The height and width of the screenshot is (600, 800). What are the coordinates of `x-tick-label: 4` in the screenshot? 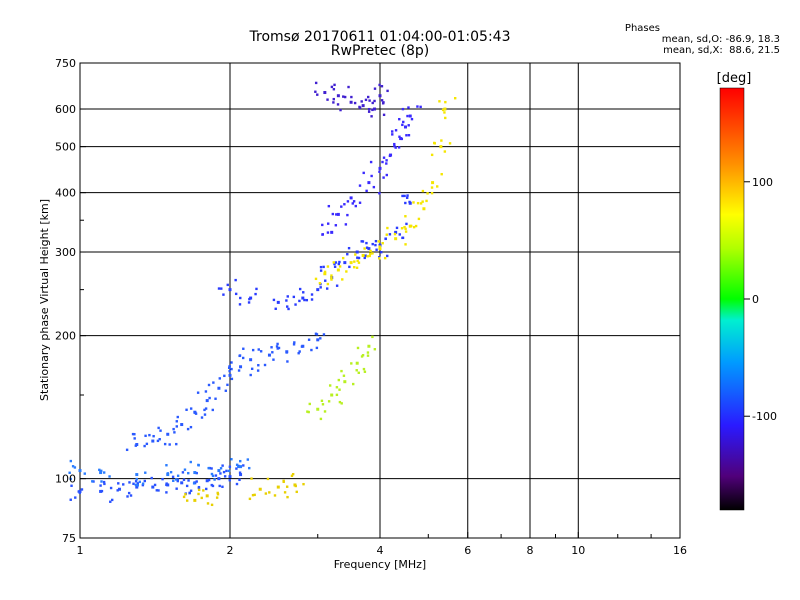 It's located at (380, 550).